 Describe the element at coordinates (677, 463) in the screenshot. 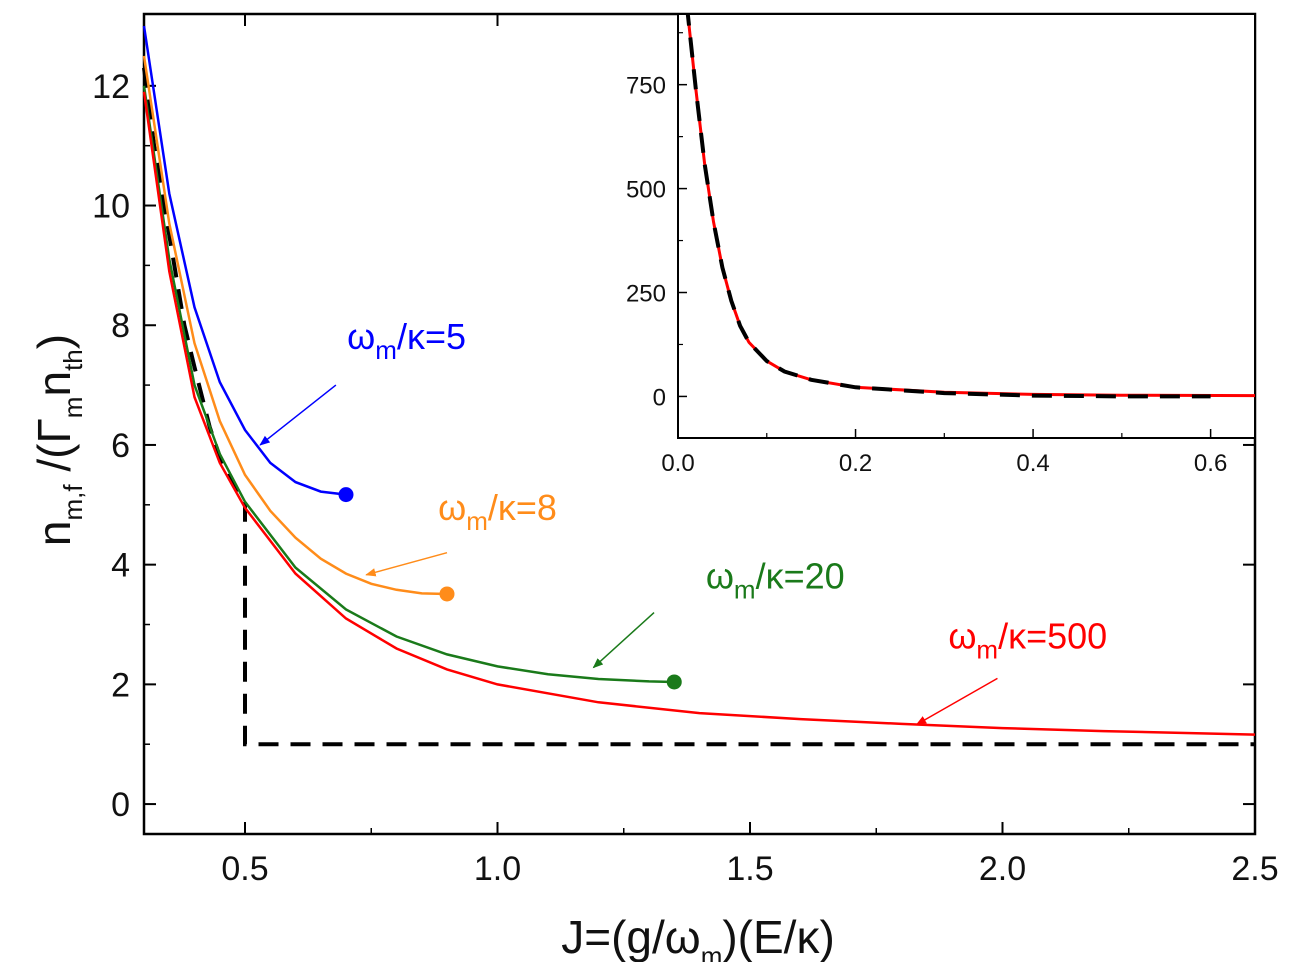

I see `inset-x-tick-label: 0.0` at that location.